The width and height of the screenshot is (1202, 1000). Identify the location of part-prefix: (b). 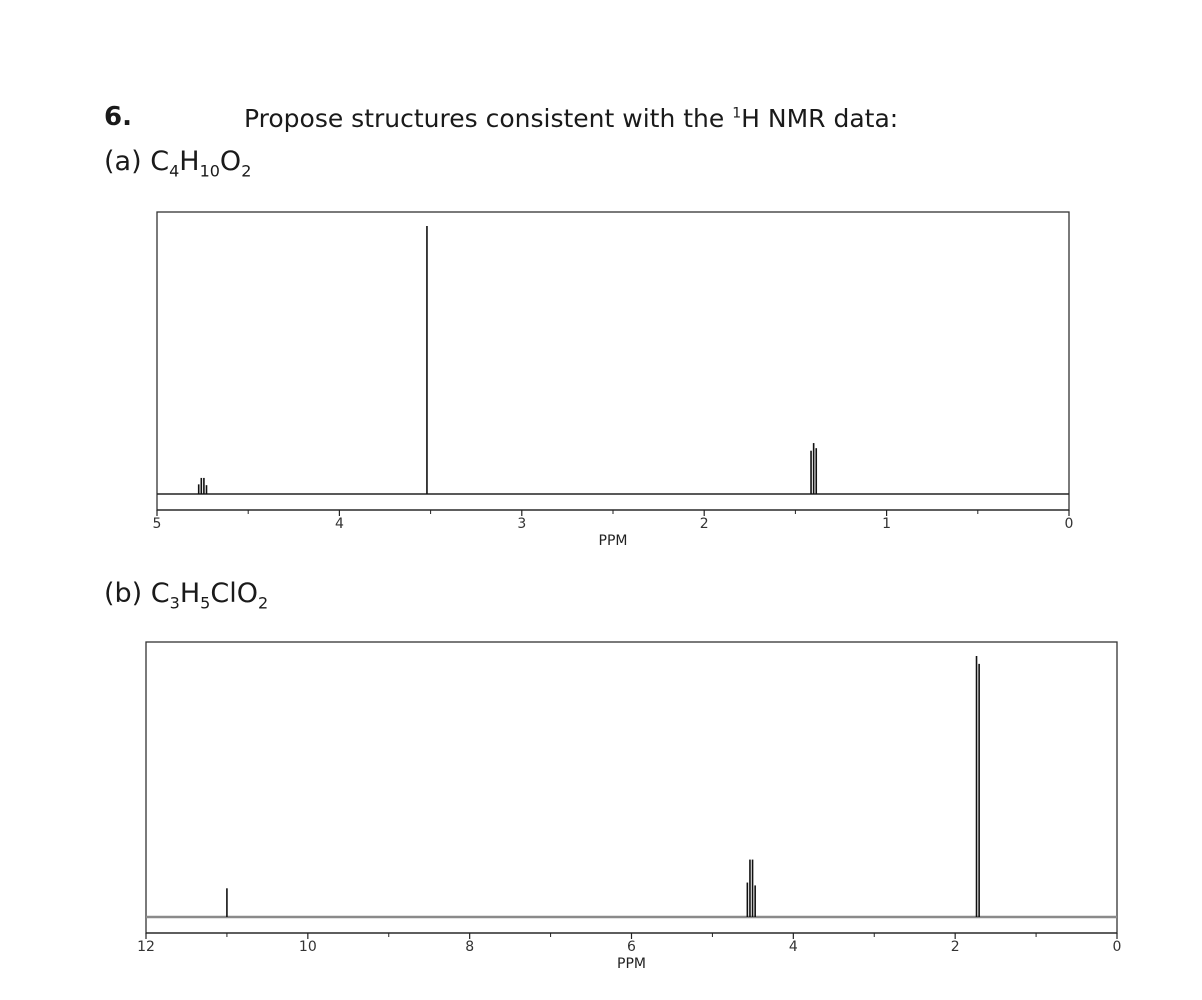
(127, 593).